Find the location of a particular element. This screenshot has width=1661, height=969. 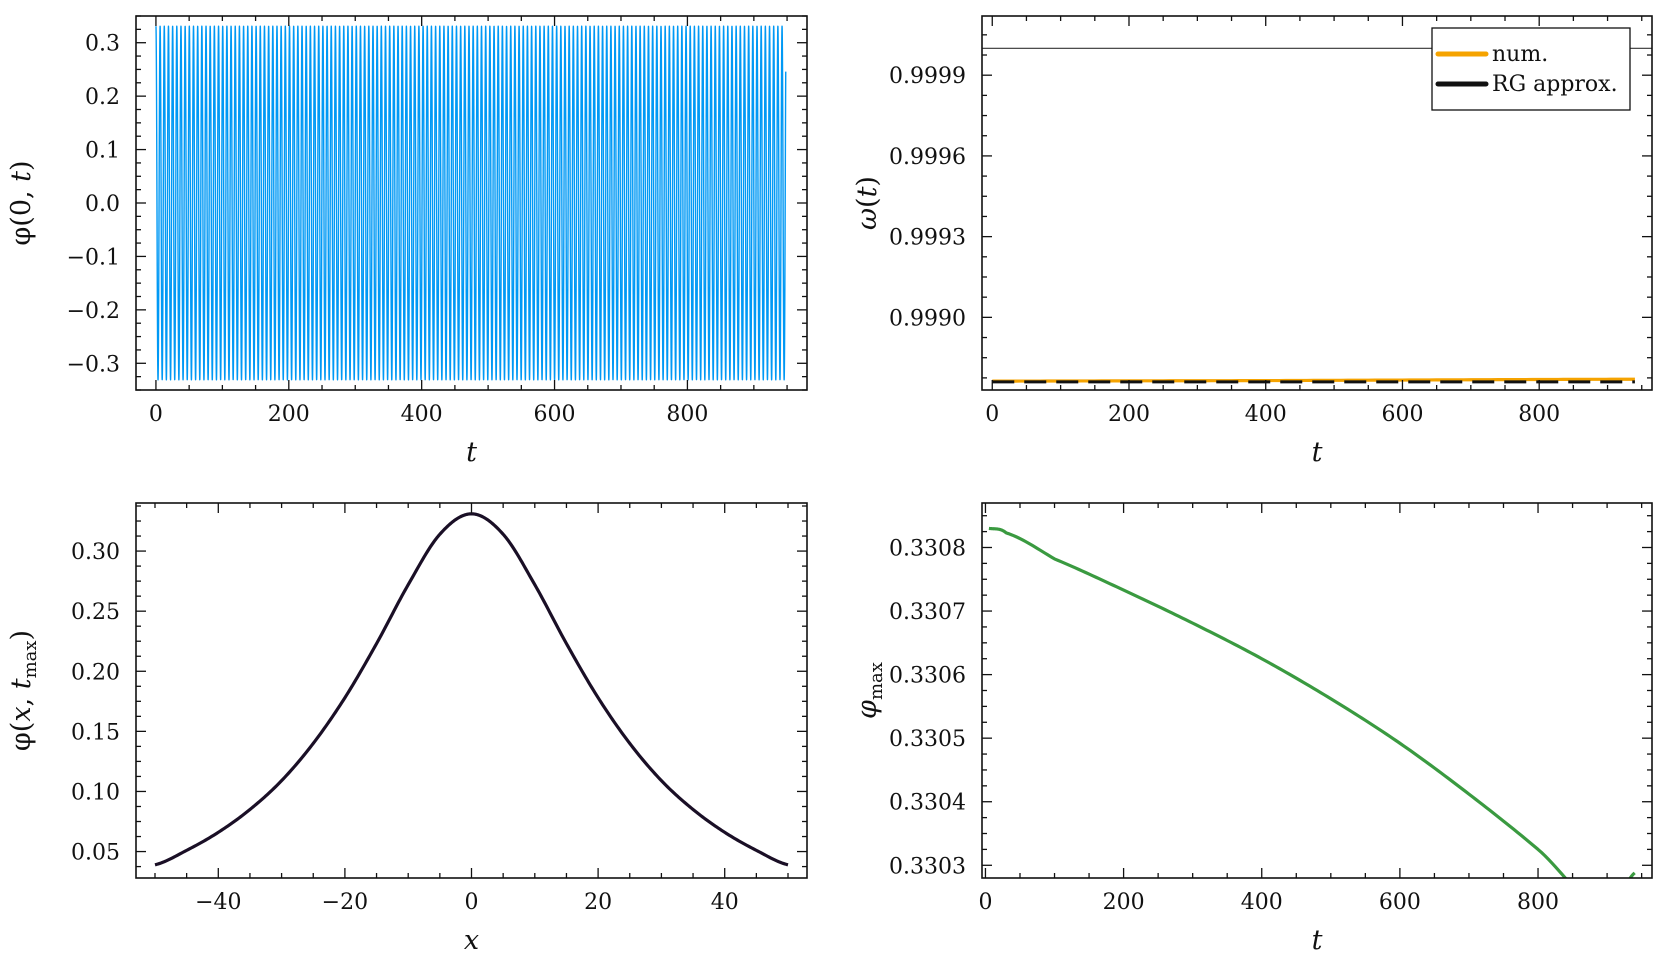

x-tick-label: −20 is located at coordinates (345, 902).